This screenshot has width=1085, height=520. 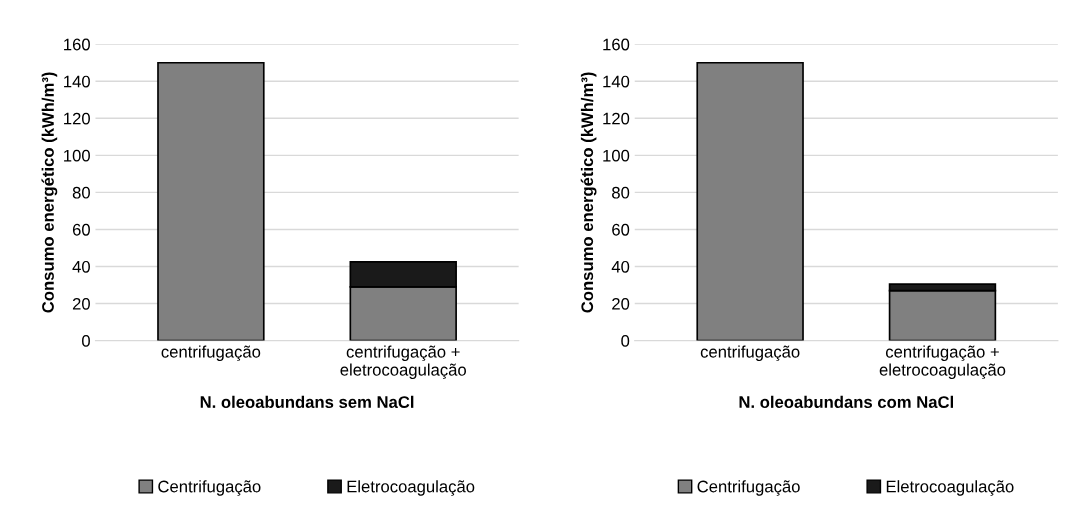 What do you see at coordinates (307, 401) in the screenshot?
I see `x-axis-title: N. oleoabundans sem NaCl` at bounding box center [307, 401].